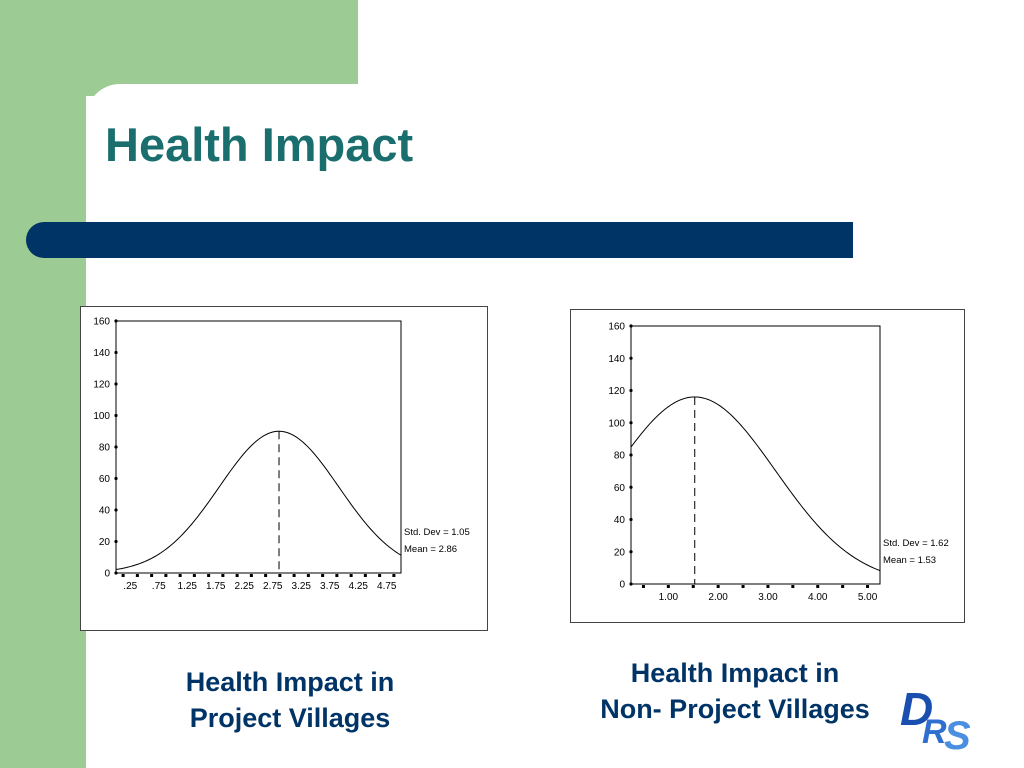  What do you see at coordinates (439, 240) in the screenshot?
I see `title-divider-bar` at bounding box center [439, 240].